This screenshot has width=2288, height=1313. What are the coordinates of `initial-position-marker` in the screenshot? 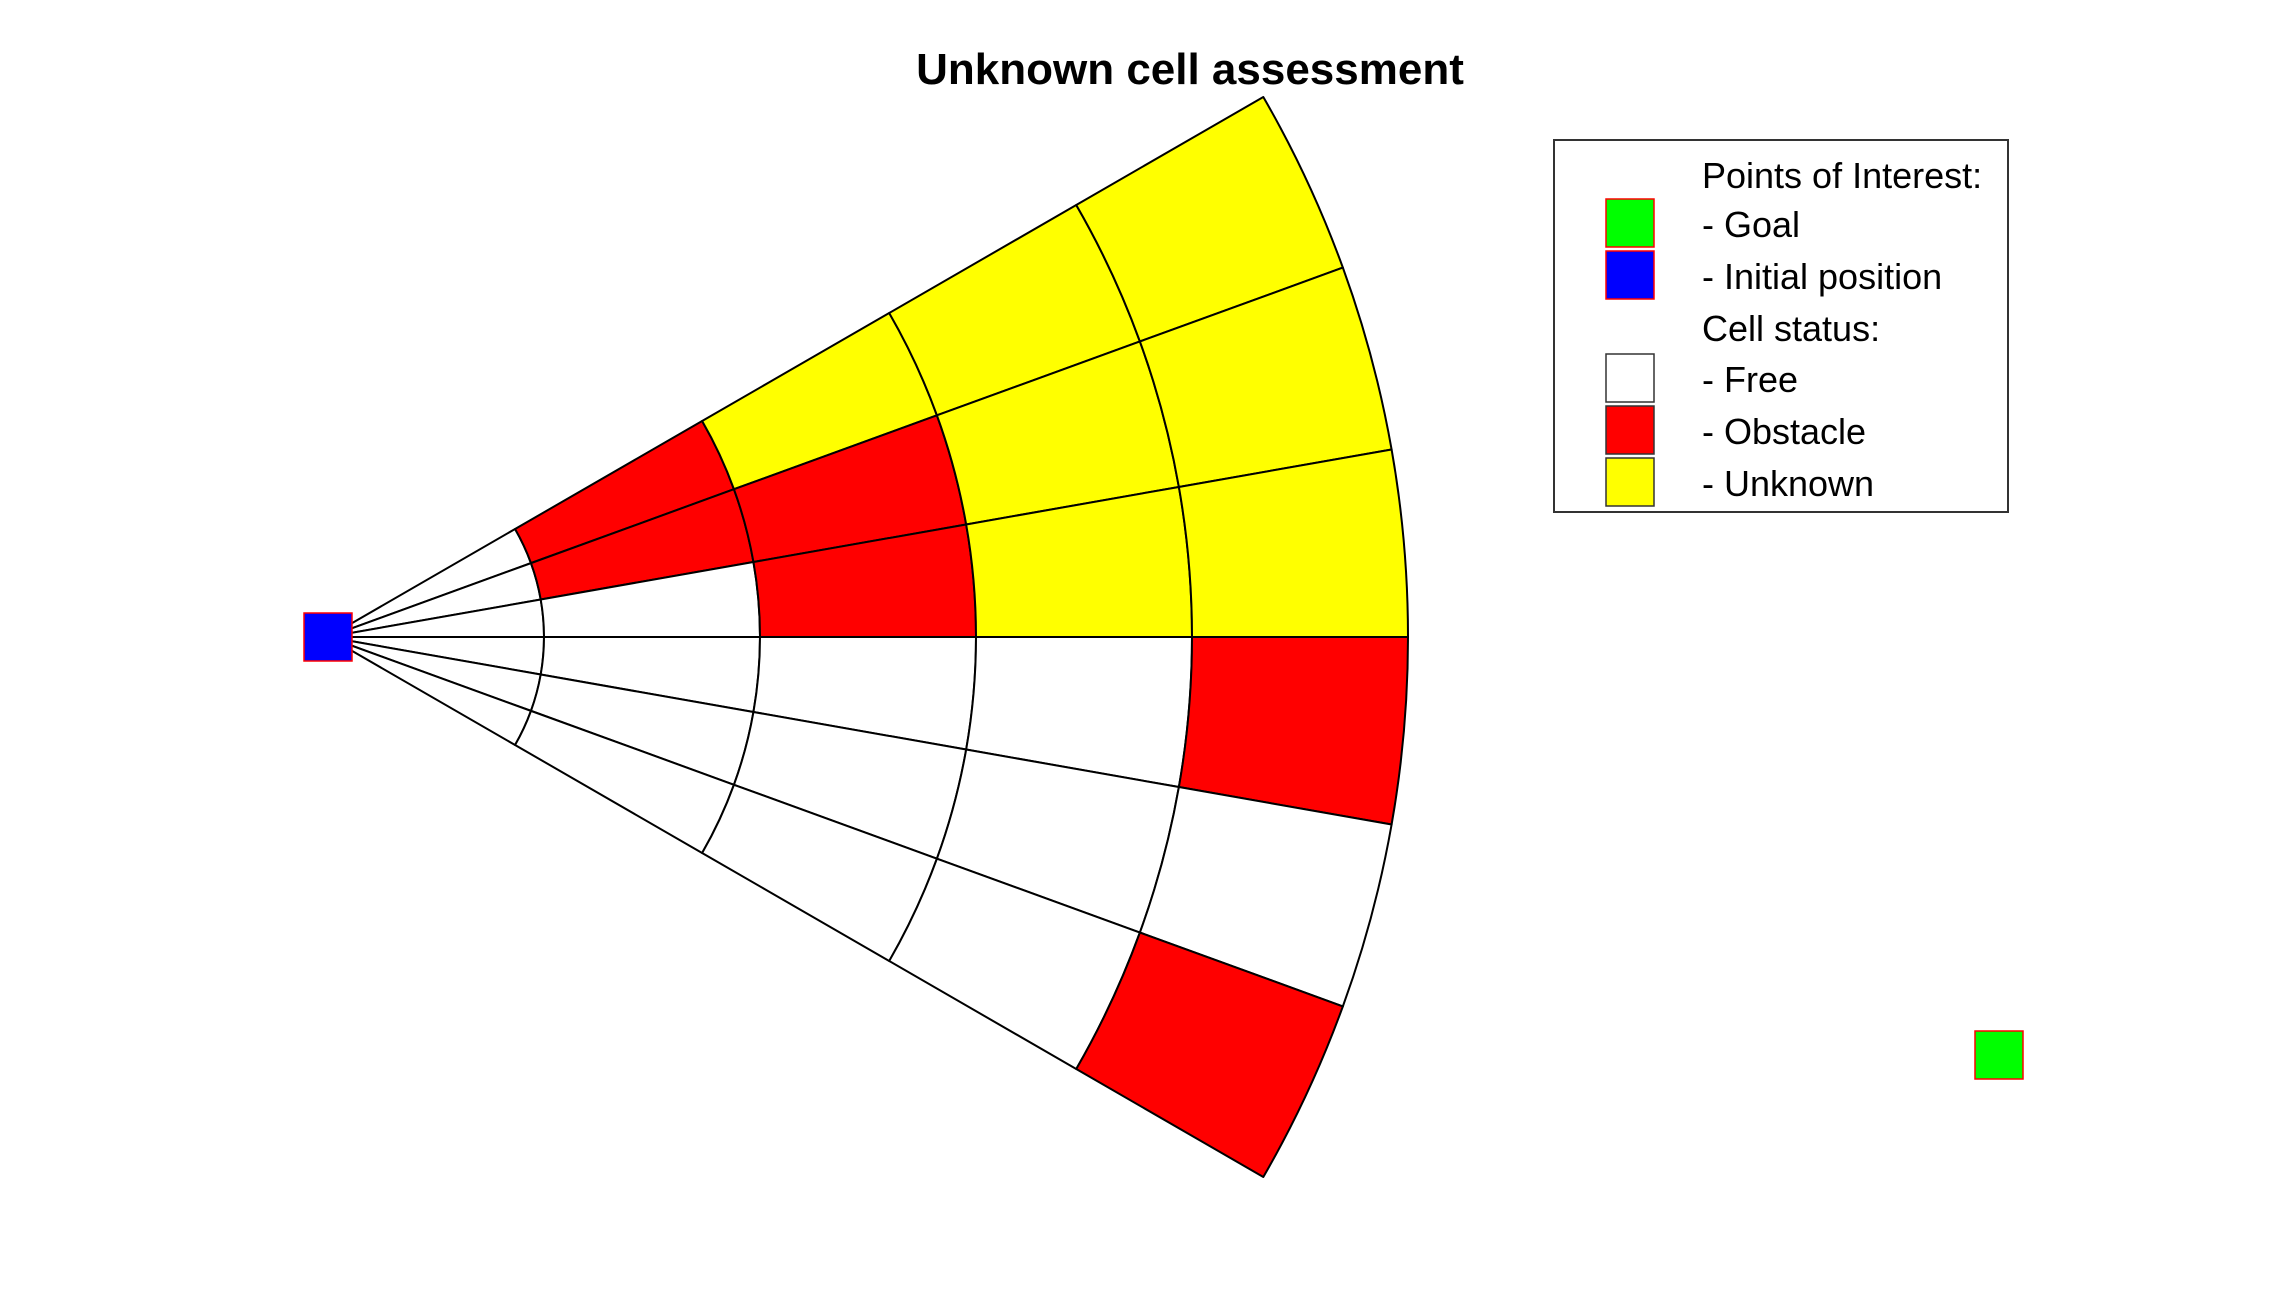 It's located at (328, 637).